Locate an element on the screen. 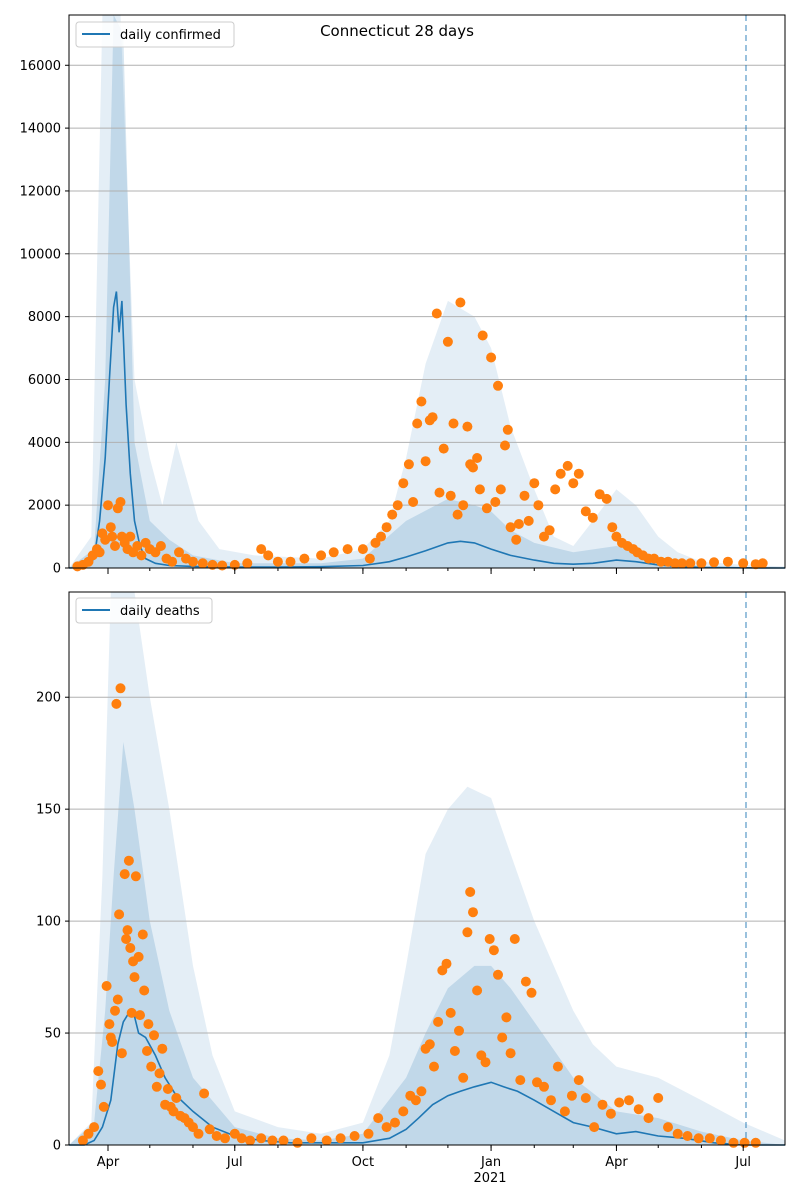  confirmed-legend-box is located at coordinates (155, 34).